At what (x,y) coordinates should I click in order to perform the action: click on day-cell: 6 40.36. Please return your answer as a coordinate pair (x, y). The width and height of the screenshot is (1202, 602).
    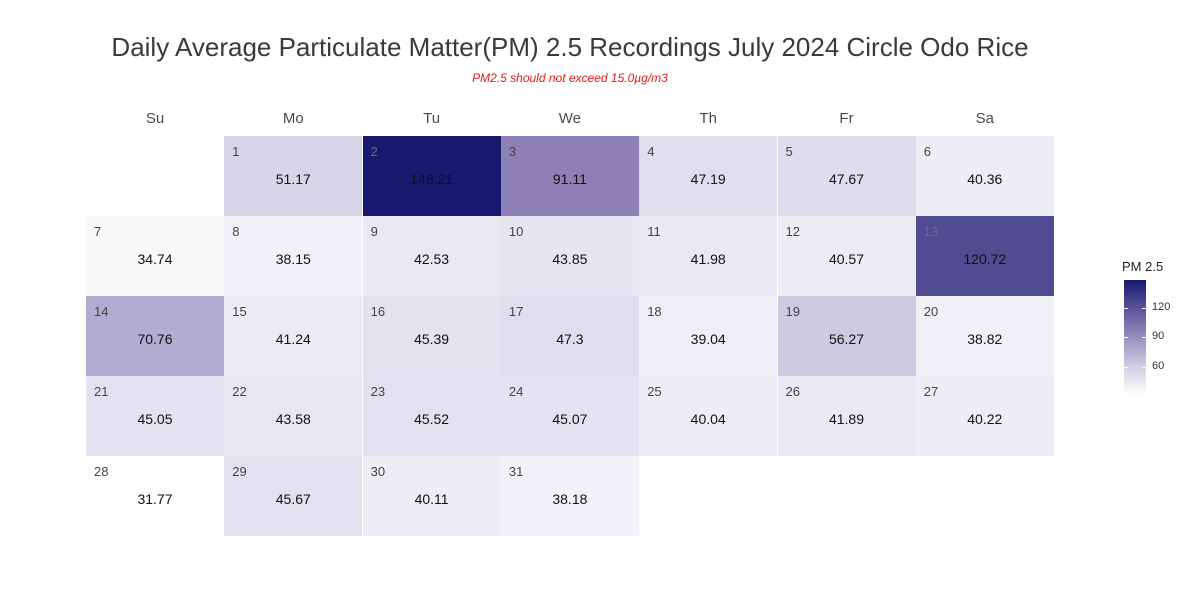
    Looking at the image, I should click on (984, 176).